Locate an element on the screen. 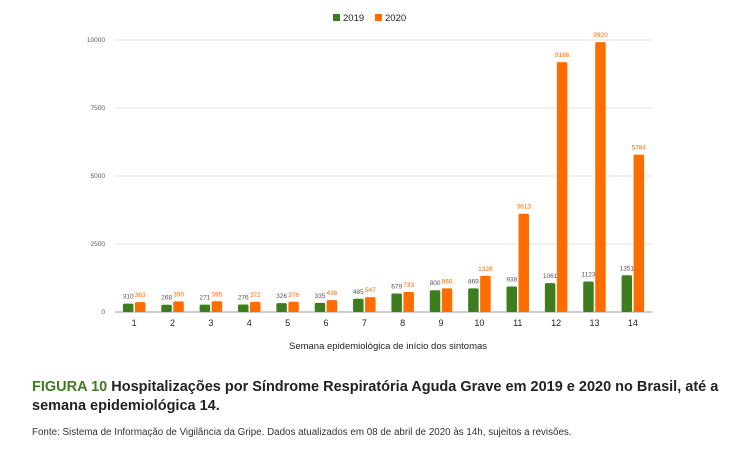 This screenshot has height=449, width=745. x-axis-ticks: 1 2 3 4 5 6 7 8 9 10 11 12 13 14 is located at coordinates (385, 323).